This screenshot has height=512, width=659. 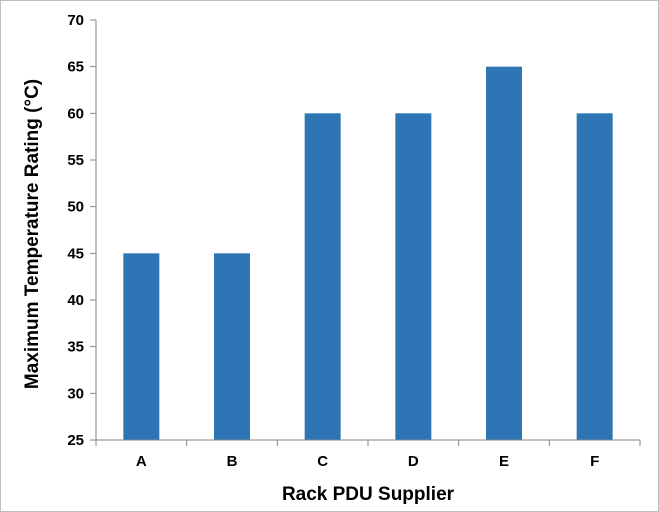 What do you see at coordinates (232, 346) in the screenshot?
I see `bar-B` at bounding box center [232, 346].